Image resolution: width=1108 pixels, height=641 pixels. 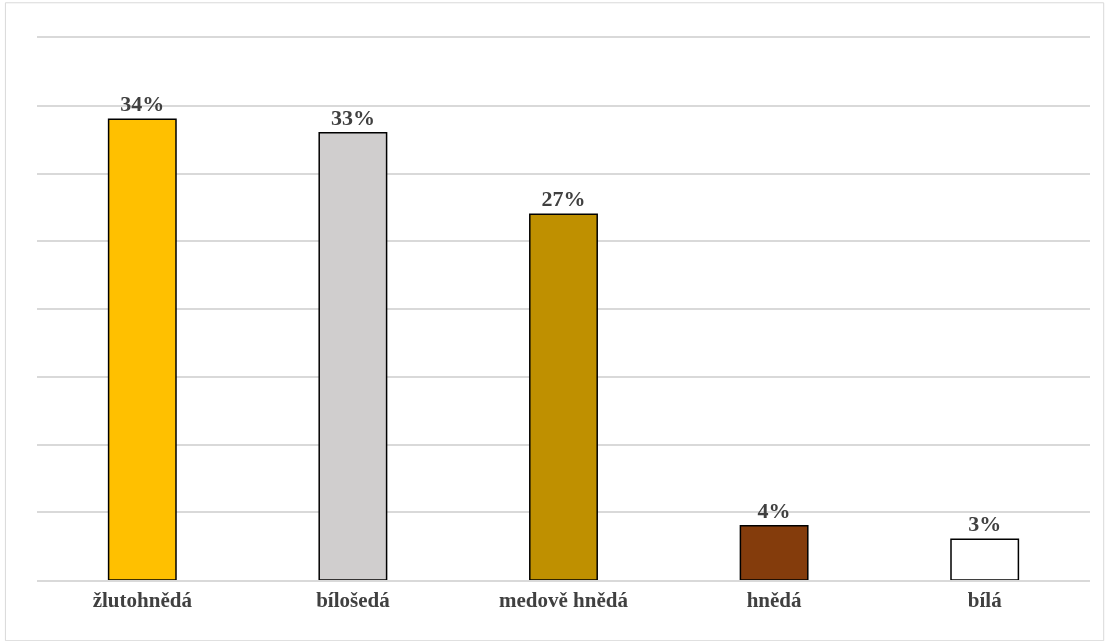 What do you see at coordinates (564, 599) in the screenshot?
I see `x-tick-label: medově hnědá` at bounding box center [564, 599].